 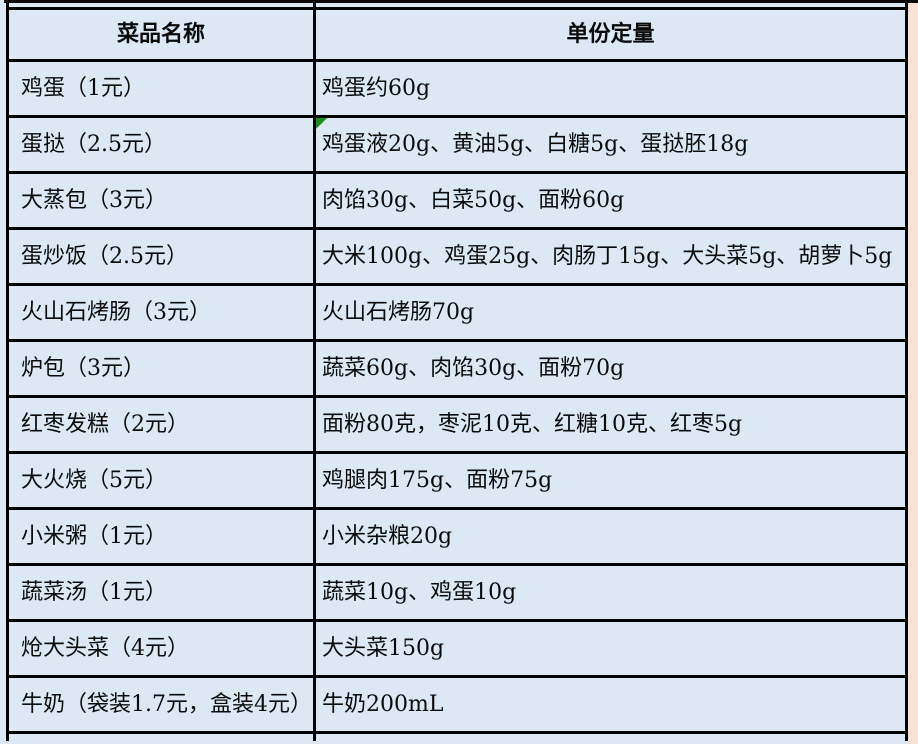 I want to click on column-header-dish-name: 菜品名称, so click(x=162, y=34).